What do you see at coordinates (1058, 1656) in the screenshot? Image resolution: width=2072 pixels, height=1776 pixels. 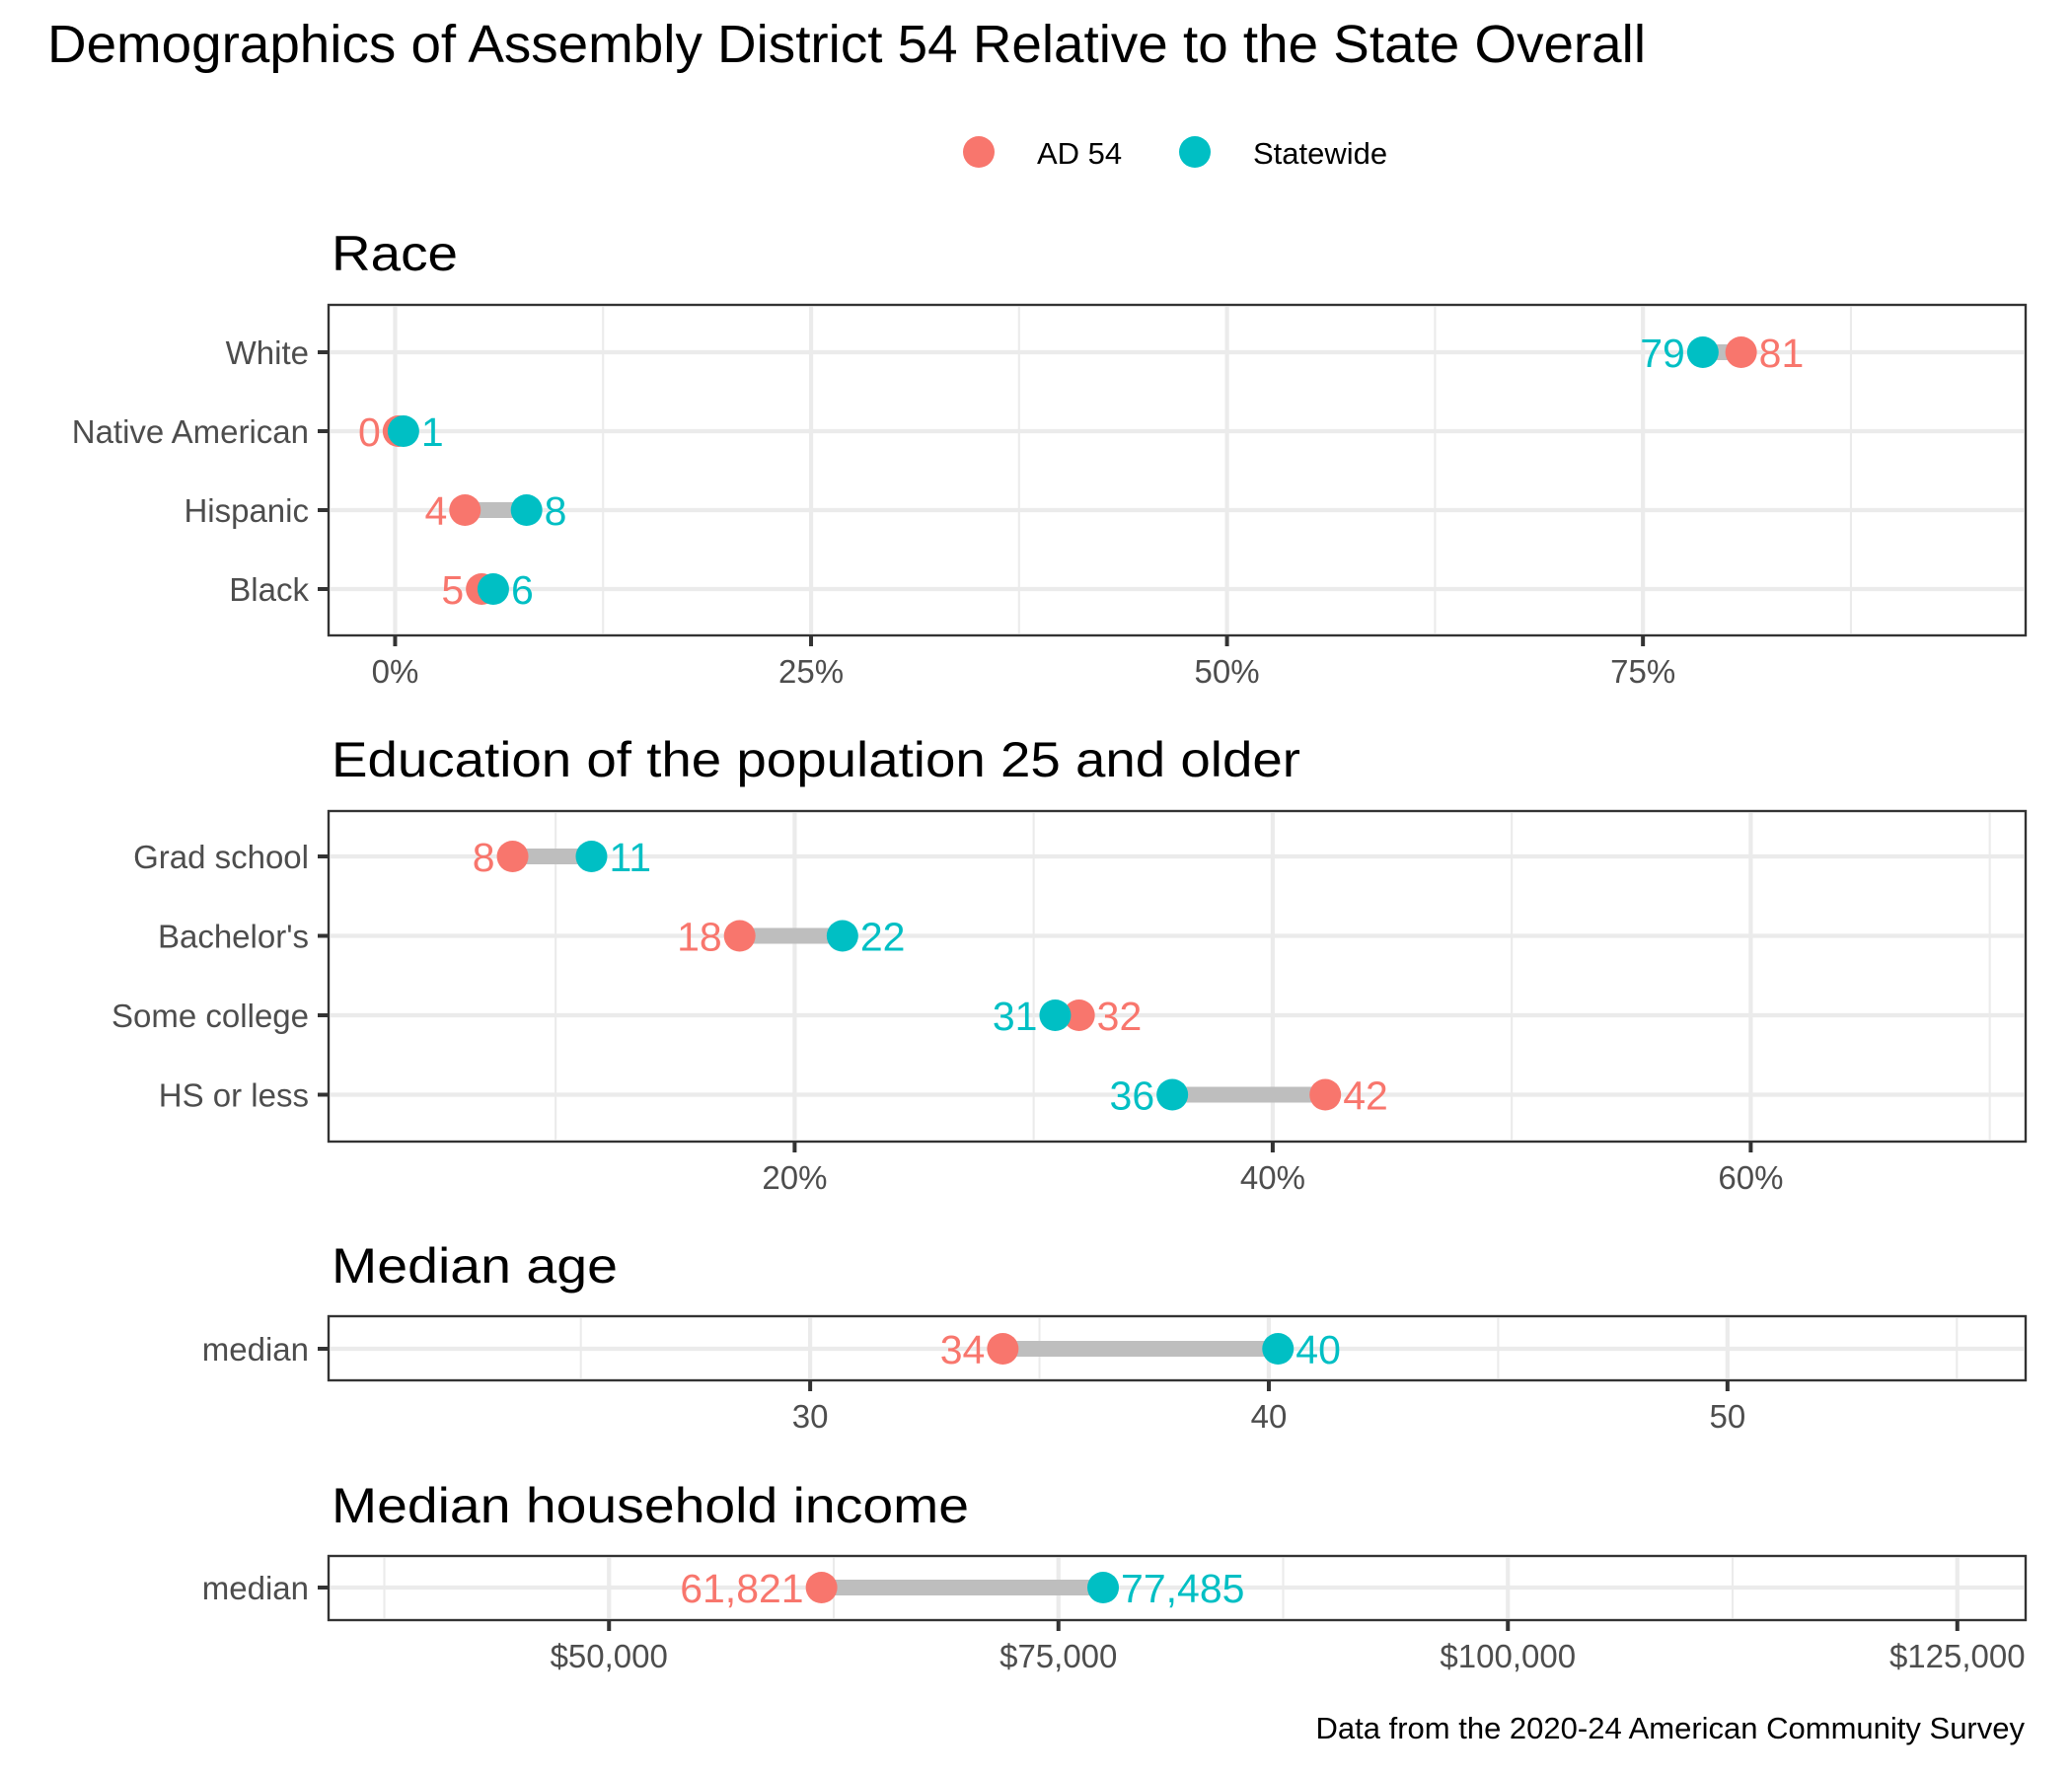 I see `x-tick-label: $75,000` at bounding box center [1058, 1656].